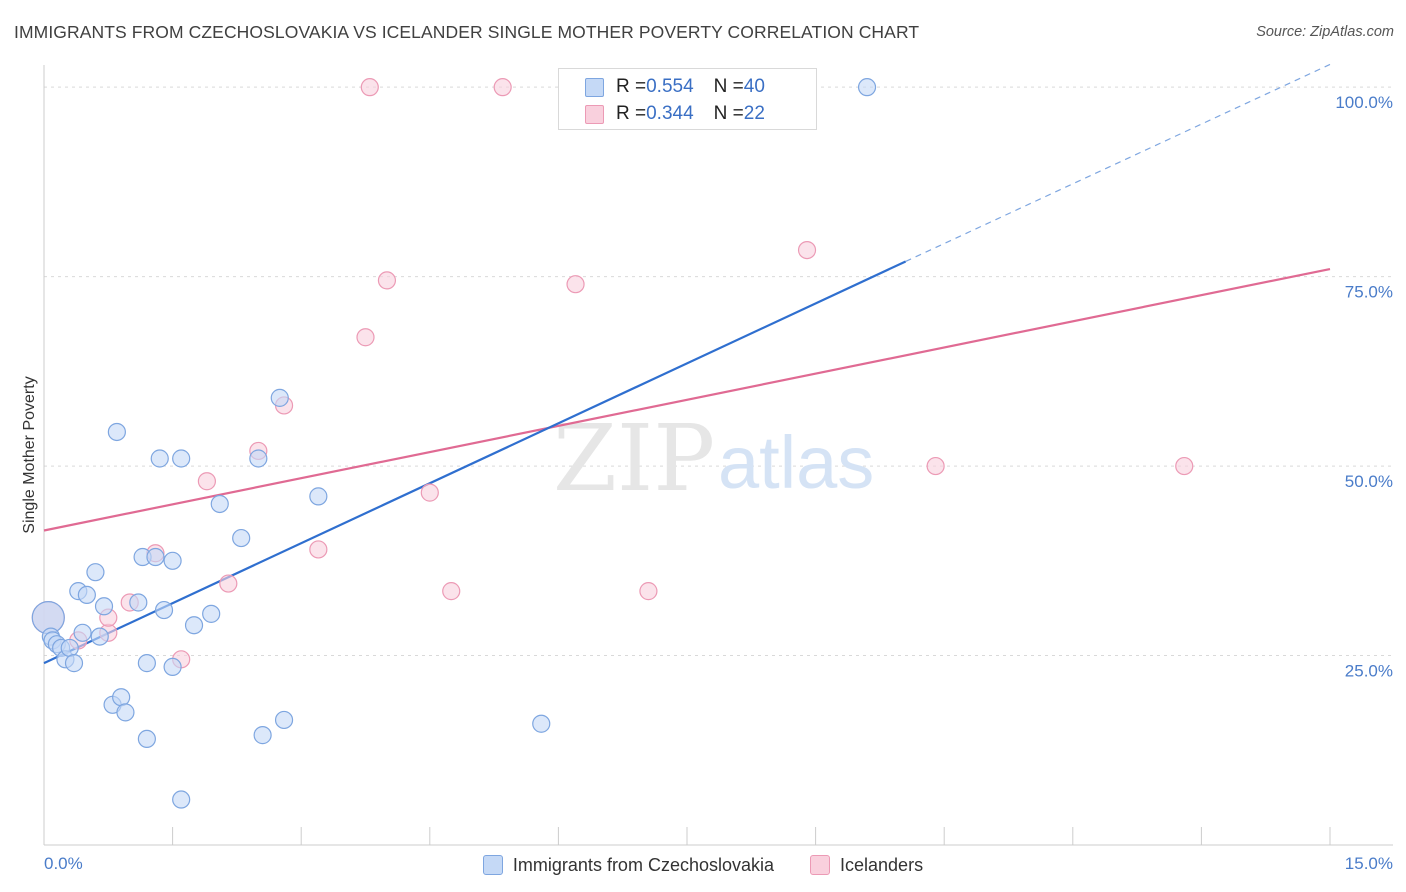 The image size is (1406, 892). Describe the element at coordinates (796, 462) in the screenshot. I see `watermark-atlas: atlas` at that location.